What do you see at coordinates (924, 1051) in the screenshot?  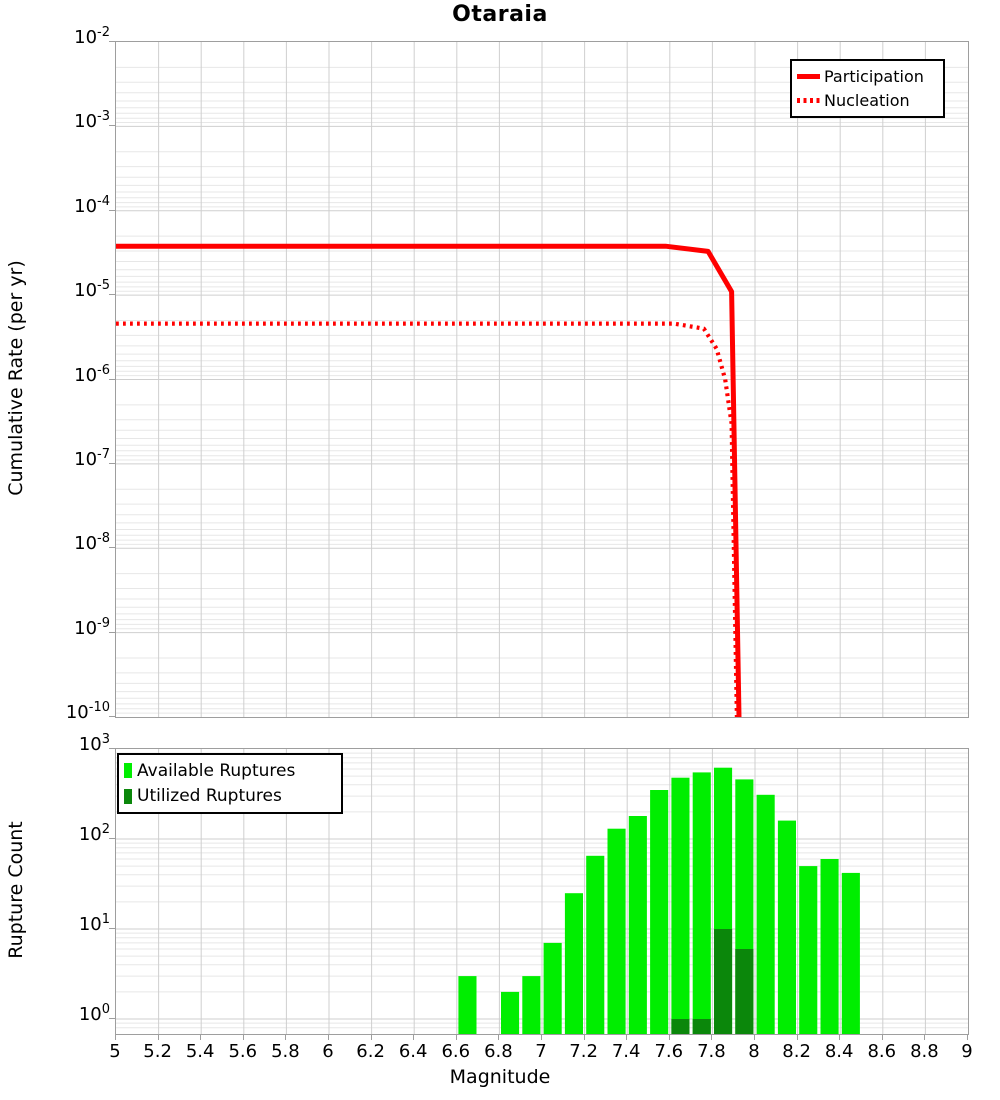 I see `x-tick: 8.8` at bounding box center [924, 1051].